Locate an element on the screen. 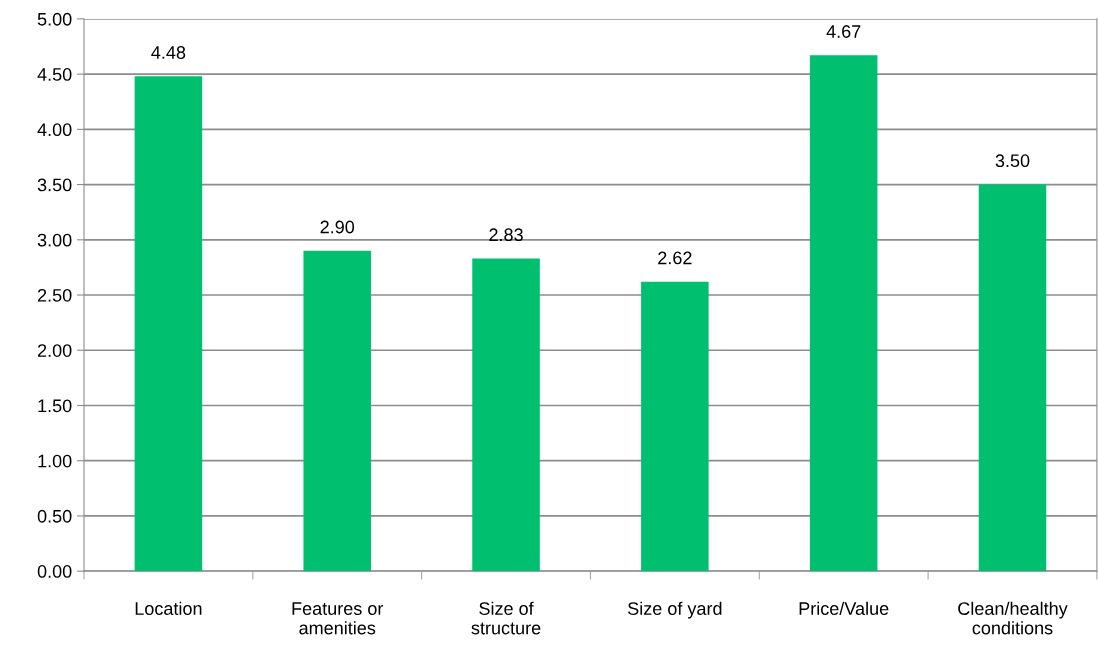 The image size is (1098, 652). y-tick-label: 1.00 is located at coordinates (55, 461).